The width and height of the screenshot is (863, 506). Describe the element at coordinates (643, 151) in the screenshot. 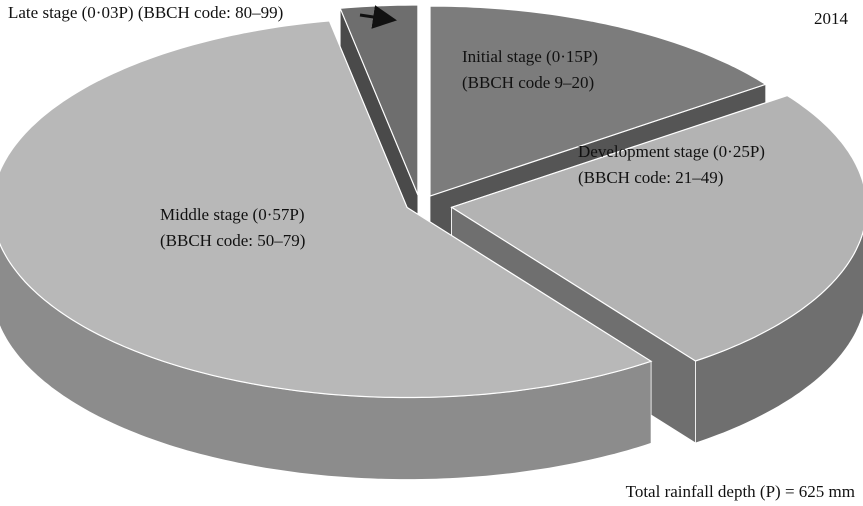

I see `category-label: Development stage` at that location.